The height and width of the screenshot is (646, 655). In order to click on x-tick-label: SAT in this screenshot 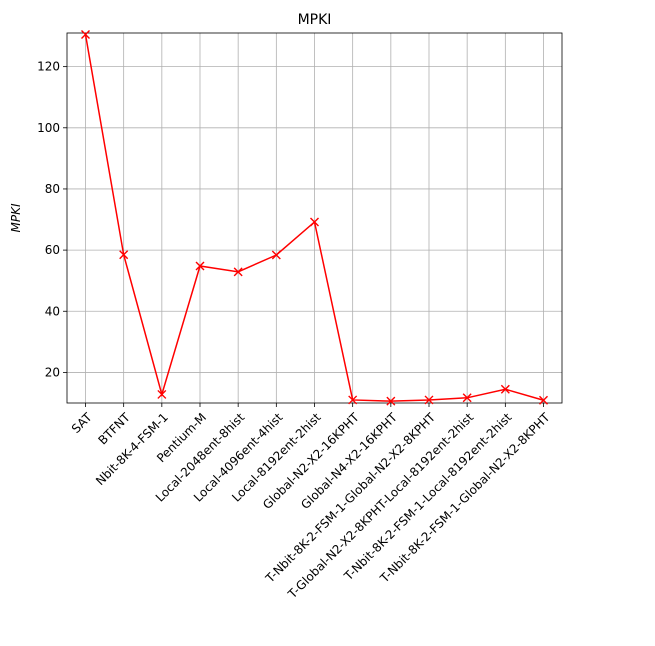, I will do `click(82, 423)`.